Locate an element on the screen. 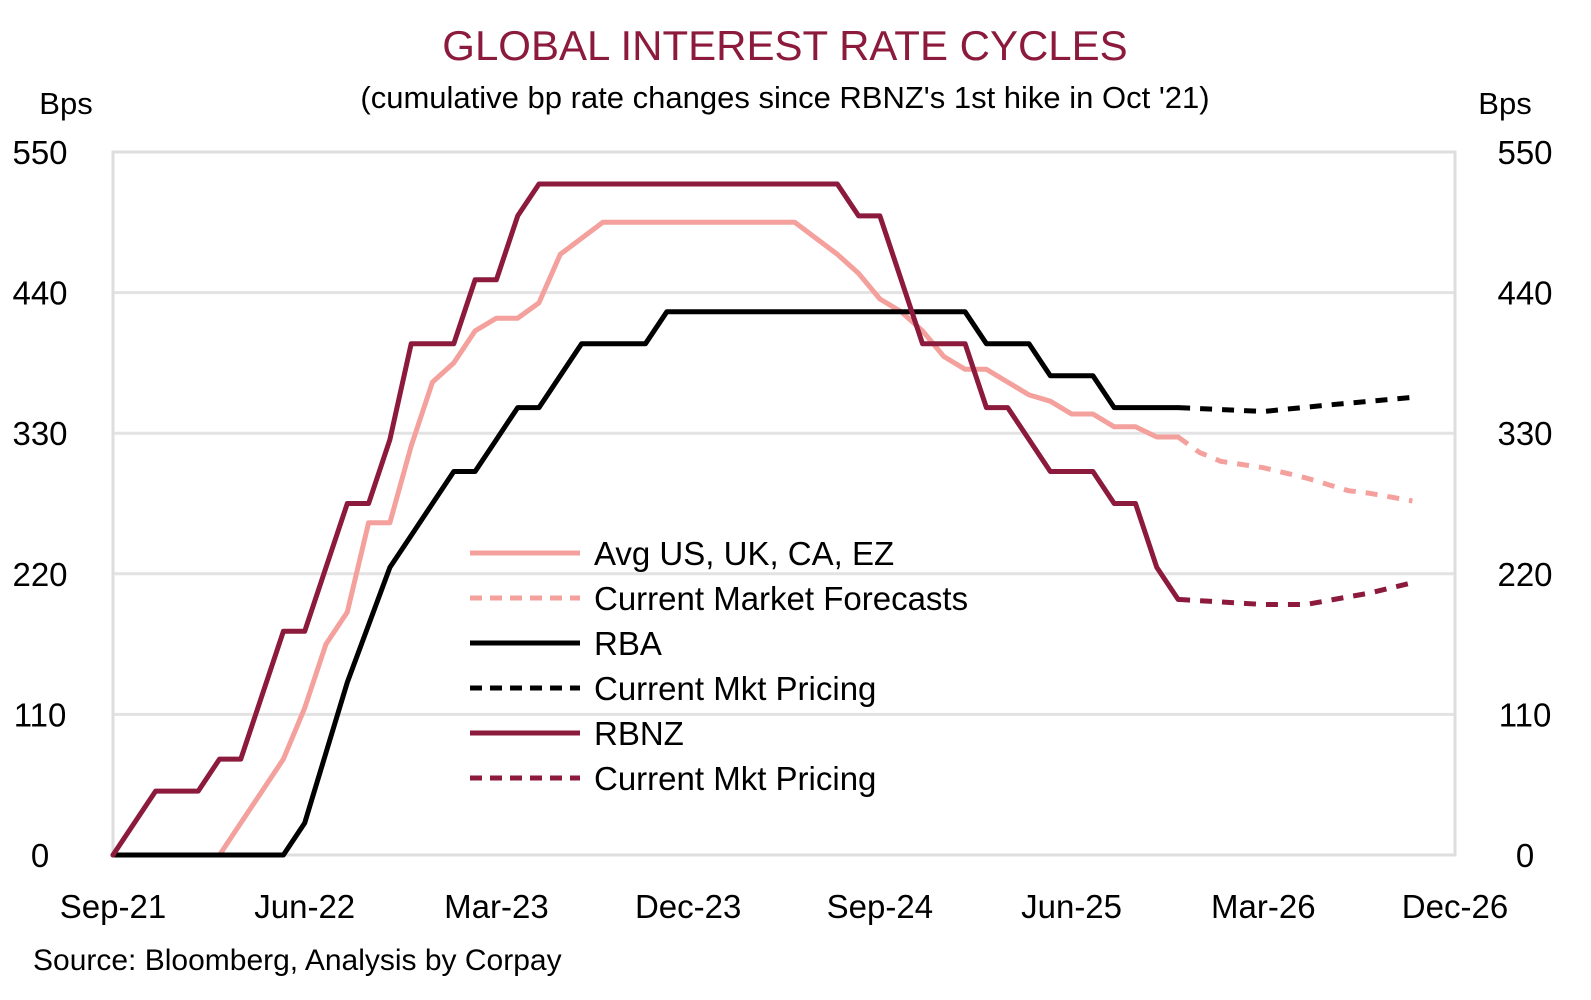 This screenshot has width=1591, height=1000. y-axis-label-right: Bps is located at coordinates (1504, 103).